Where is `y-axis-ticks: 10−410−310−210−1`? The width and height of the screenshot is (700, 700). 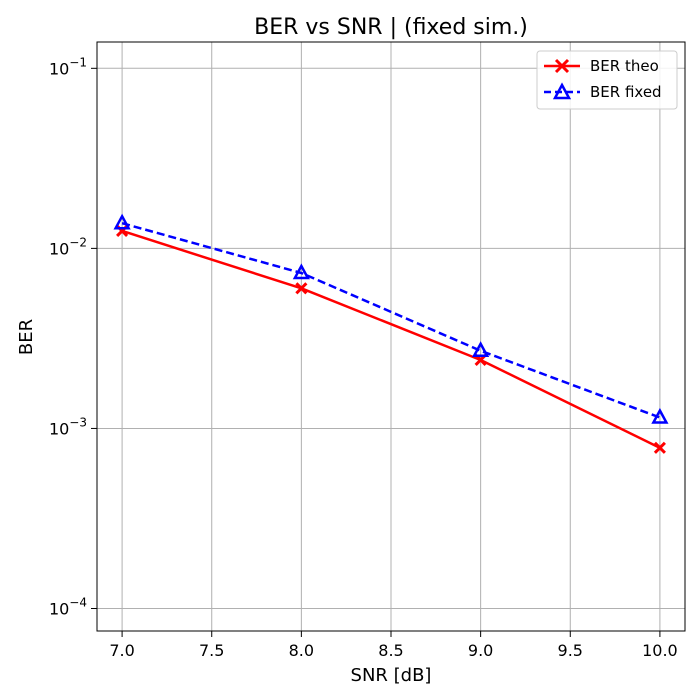
y-axis-ticks: 10−410−310−210−1 is located at coordinates (73, 337).